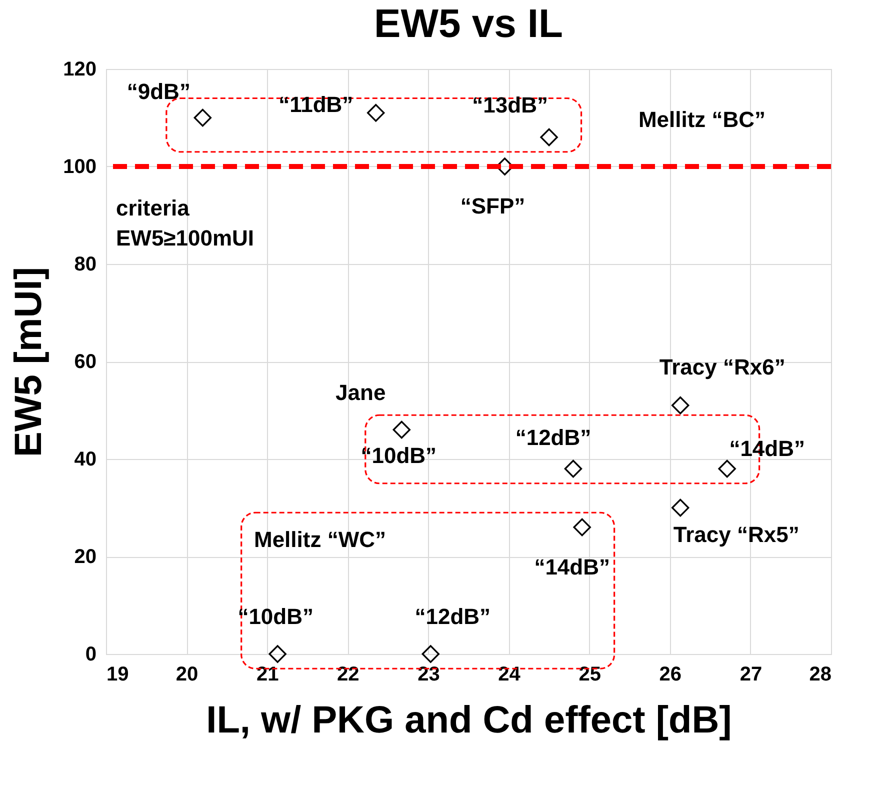 This screenshot has height=798, width=885. I want to click on y-tick-label: 0, so click(90, 655).